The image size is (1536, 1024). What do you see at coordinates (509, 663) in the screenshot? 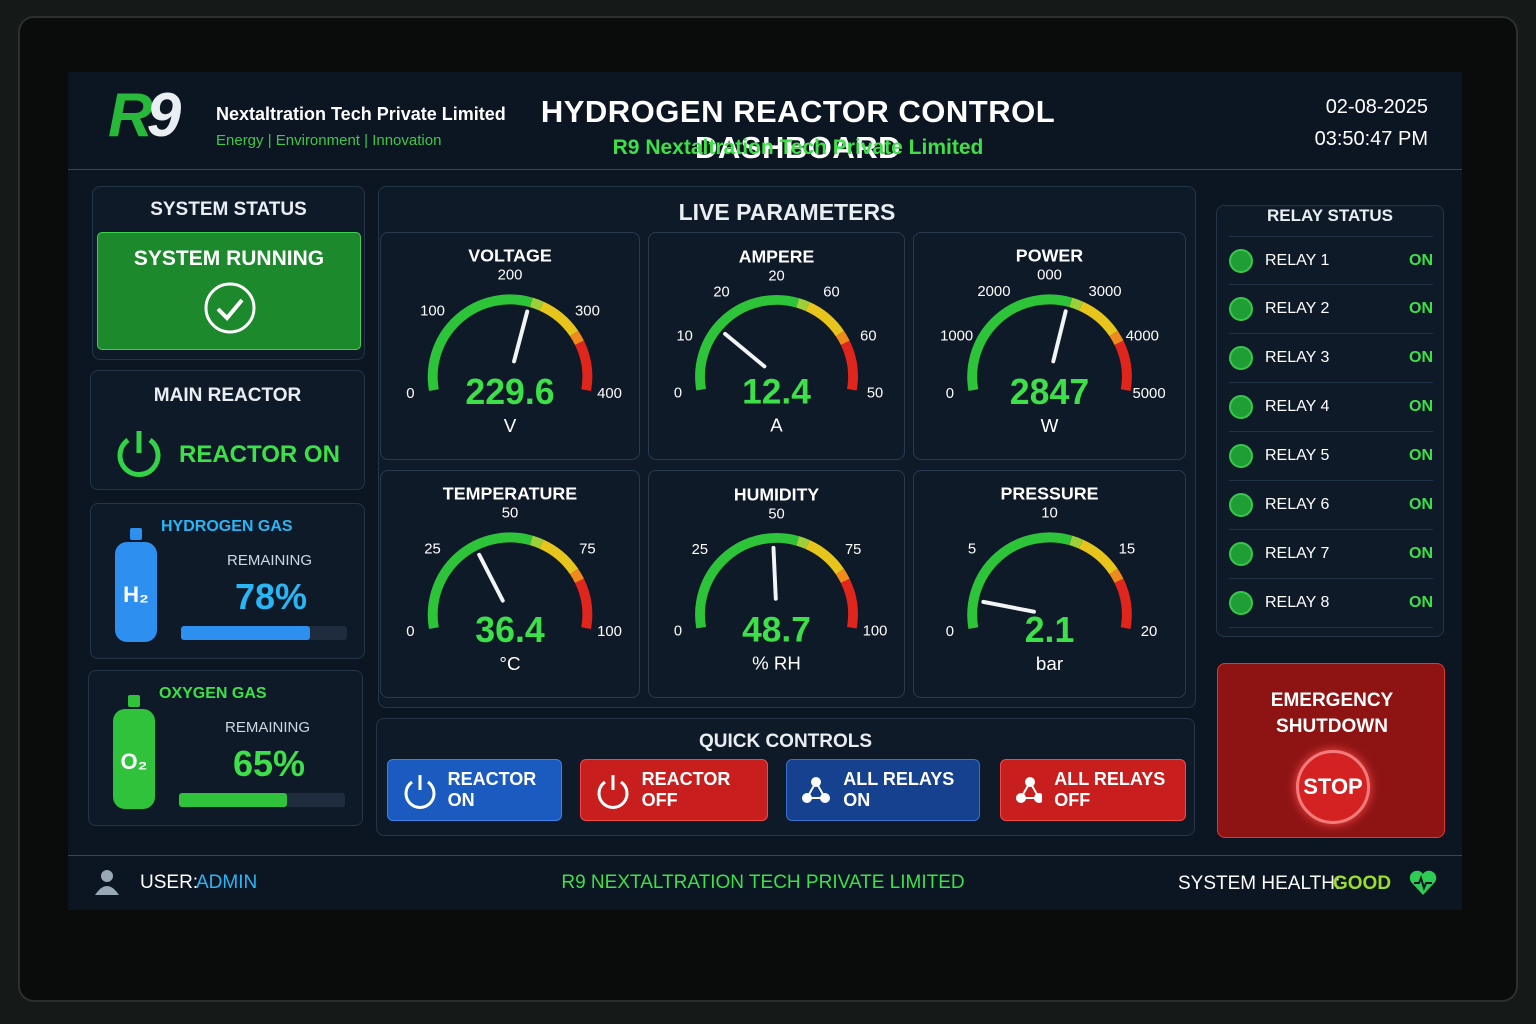
I see `gauge-unit: °C` at bounding box center [509, 663].